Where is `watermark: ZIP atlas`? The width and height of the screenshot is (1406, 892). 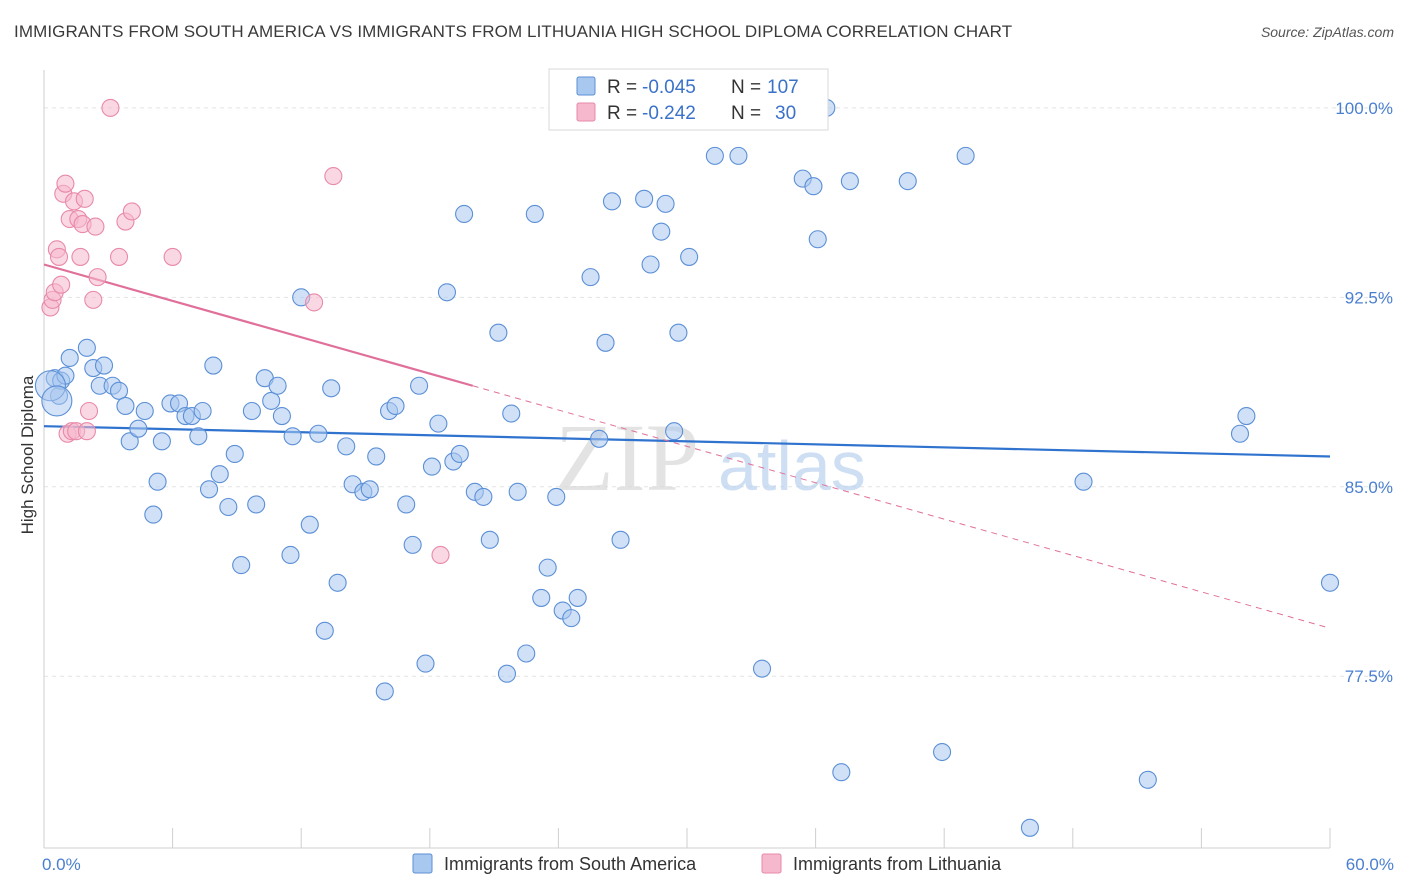
watermark: ZIP atlas is located at coordinates (710, 457).